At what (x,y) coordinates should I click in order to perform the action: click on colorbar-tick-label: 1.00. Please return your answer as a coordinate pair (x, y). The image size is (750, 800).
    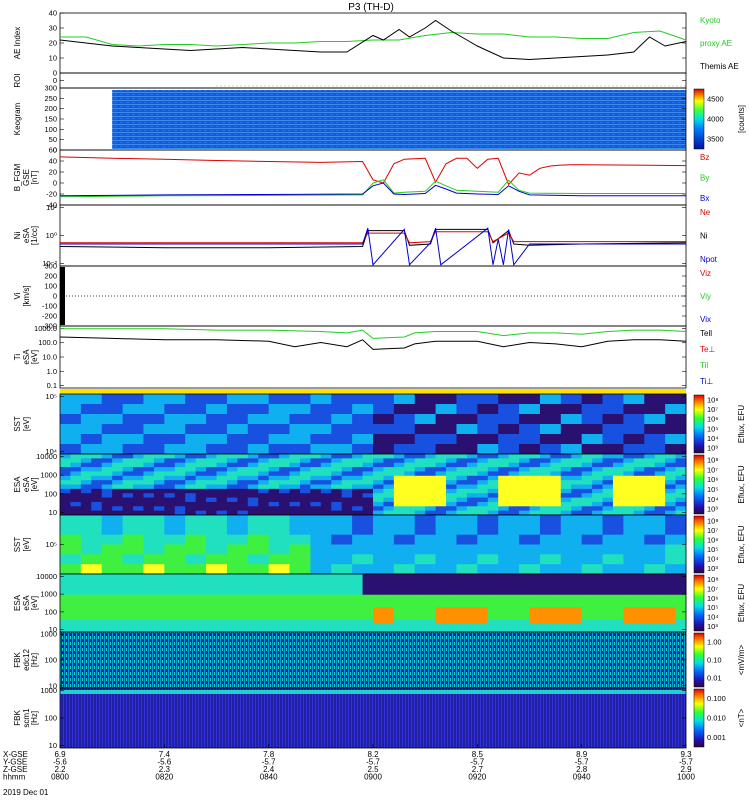
    Looking at the image, I should click on (714, 642).